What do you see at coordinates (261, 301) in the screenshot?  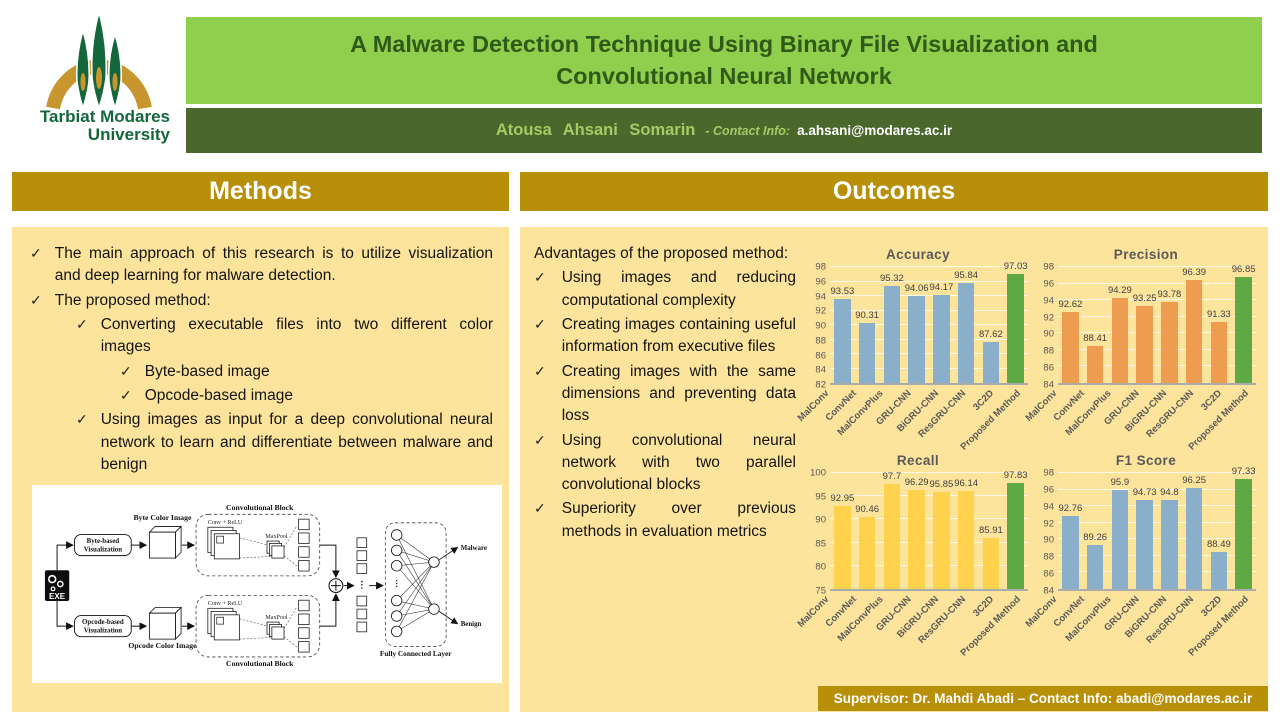 I see `list-item: ✓ The proposed method:` at bounding box center [261, 301].